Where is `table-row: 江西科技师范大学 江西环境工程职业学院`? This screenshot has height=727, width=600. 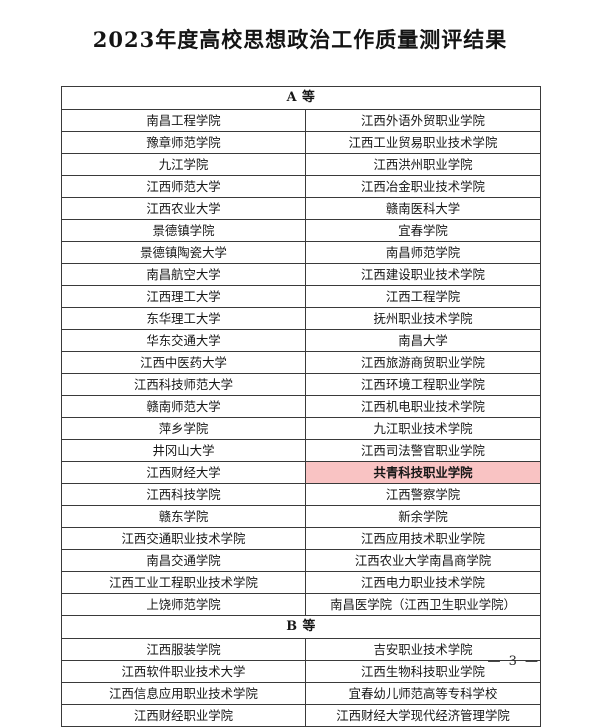
table-row: 江西科技师范大学 江西环境工程职业学院 is located at coordinates (301, 384).